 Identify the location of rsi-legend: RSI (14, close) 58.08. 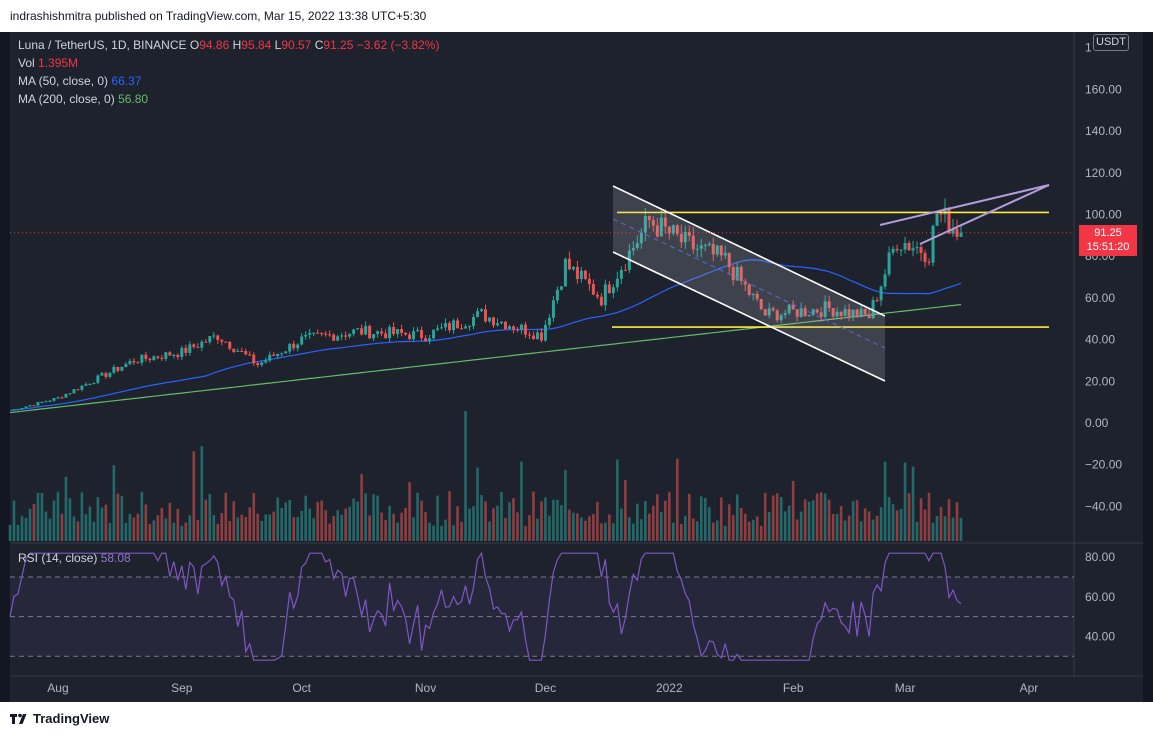
(74, 558).